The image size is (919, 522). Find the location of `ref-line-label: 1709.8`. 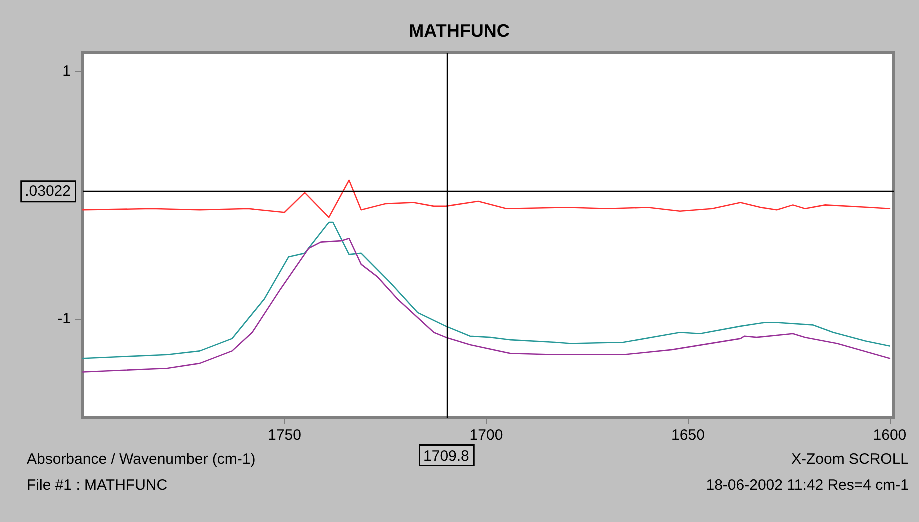

ref-line-label: 1709.8 is located at coordinates (446, 456).